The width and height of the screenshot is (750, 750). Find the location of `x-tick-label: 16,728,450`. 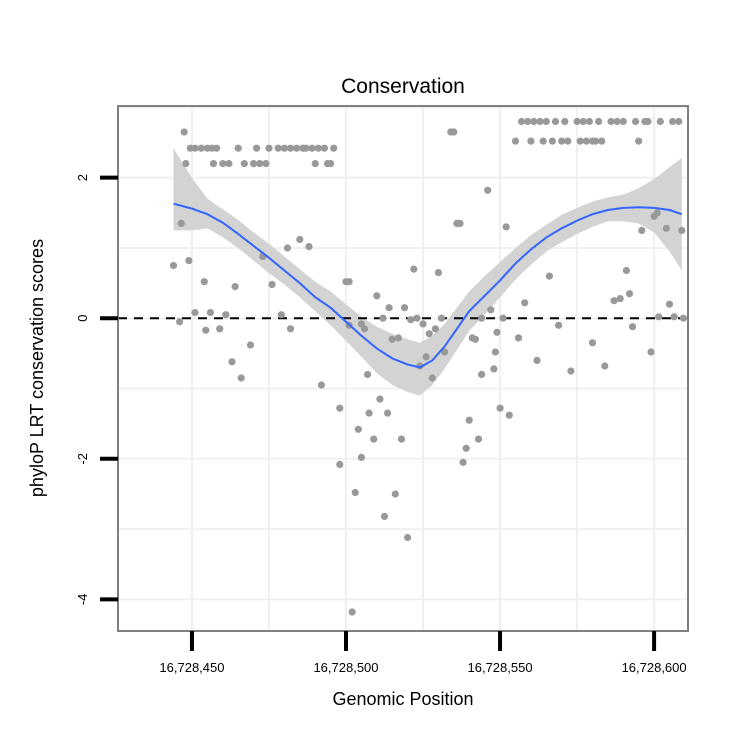

x-tick-label: 16,728,450 is located at coordinates (191, 667).